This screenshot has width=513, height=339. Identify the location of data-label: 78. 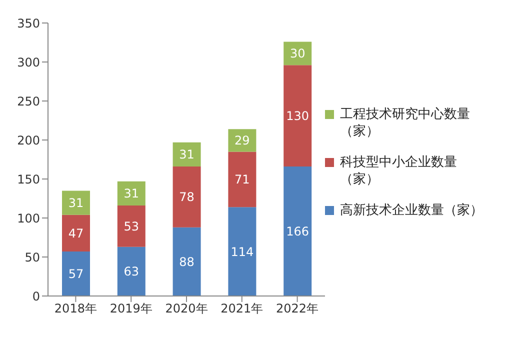
(186, 197).